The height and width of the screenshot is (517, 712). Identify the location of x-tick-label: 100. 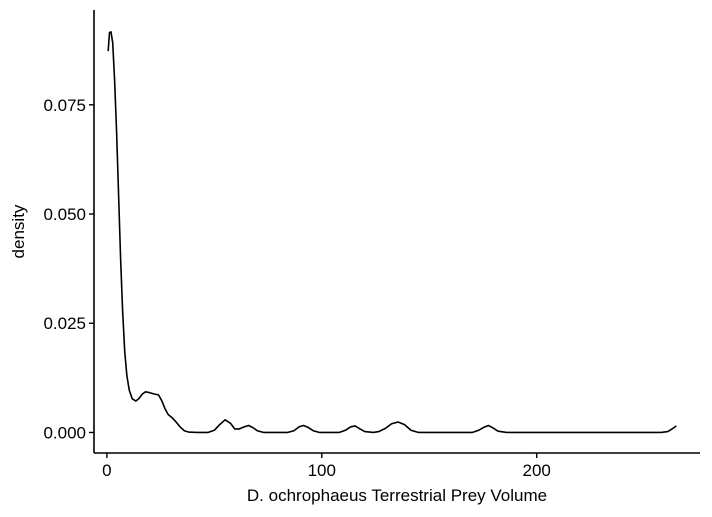
(322, 470).